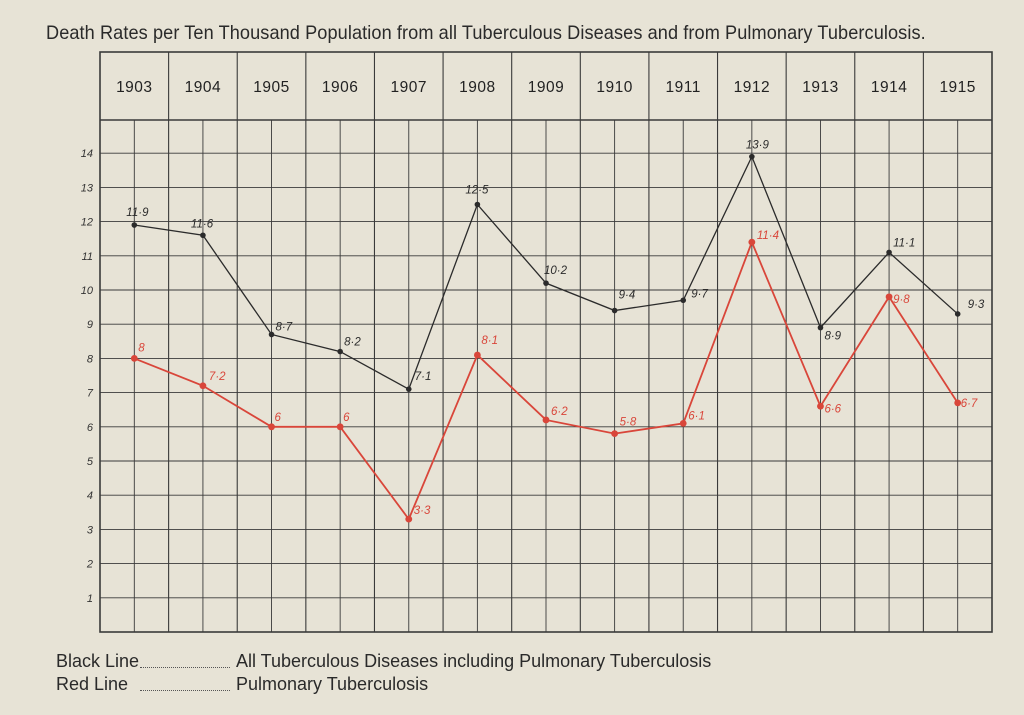 The width and height of the screenshot is (1024, 715). What do you see at coordinates (87, 223) in the screenshot?
I see `y-tick-label: 12` at bounding box center [87, 223].